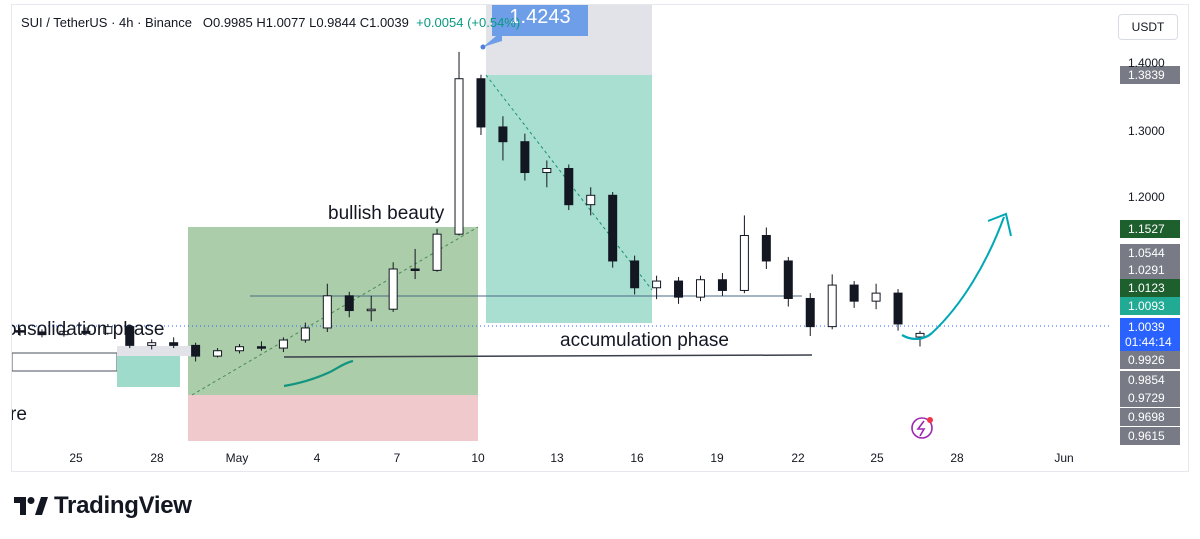 Image resolution: width=1200 pixels, height=539 pixels. Describe the element at coordinates (478, 458) in the screenshot. I see `x-tick-label: 10` at that location.